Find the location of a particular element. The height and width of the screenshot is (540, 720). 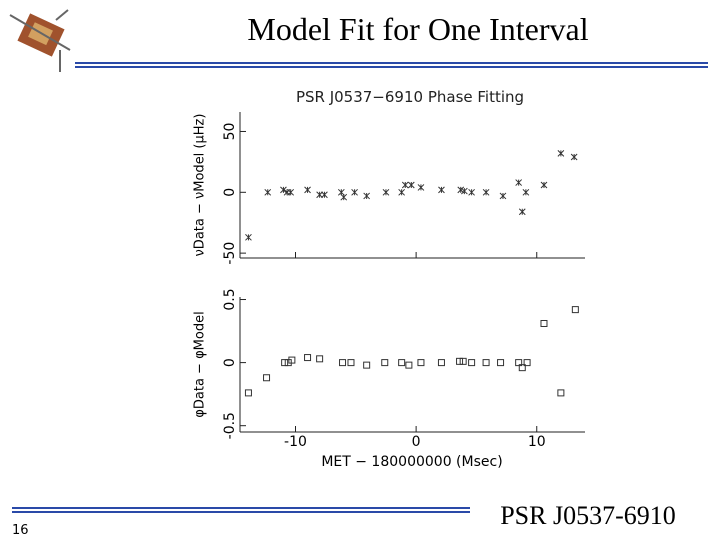

y-tick-label: 0.5 is located at coordinates (230, 299).